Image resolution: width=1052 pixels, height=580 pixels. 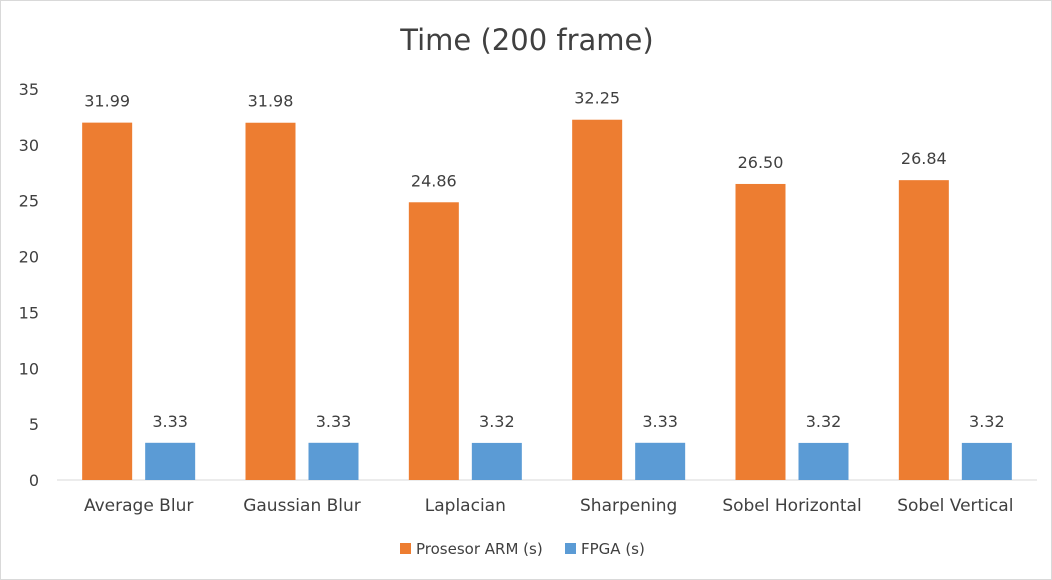 I want to click on x-category-label: Sobel Vertical, so click(x=955, y=506).